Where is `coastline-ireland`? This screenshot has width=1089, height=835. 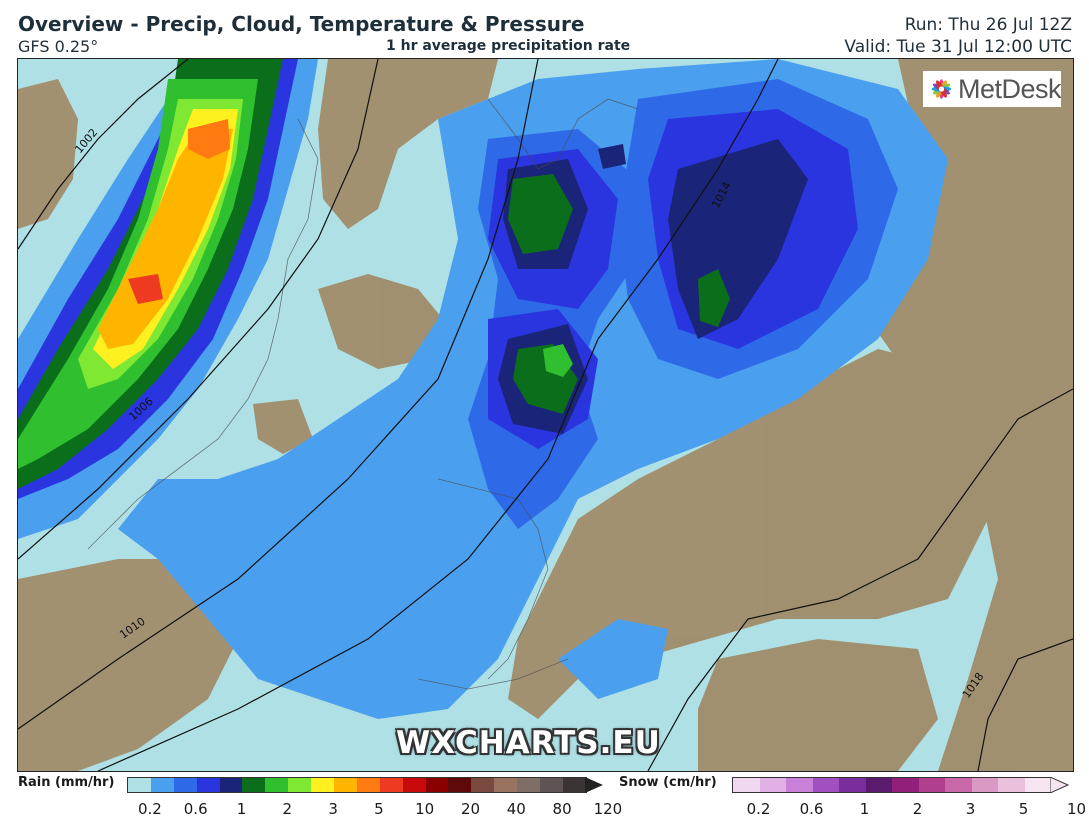 coastline-ireland is located at coordinates (203, 334).